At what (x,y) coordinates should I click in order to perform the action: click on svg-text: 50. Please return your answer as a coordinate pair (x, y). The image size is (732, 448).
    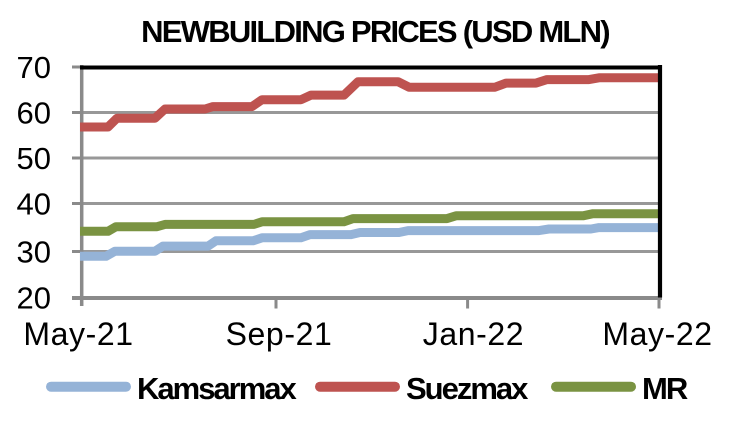
    Looking at the image, I should click on (34, 158).